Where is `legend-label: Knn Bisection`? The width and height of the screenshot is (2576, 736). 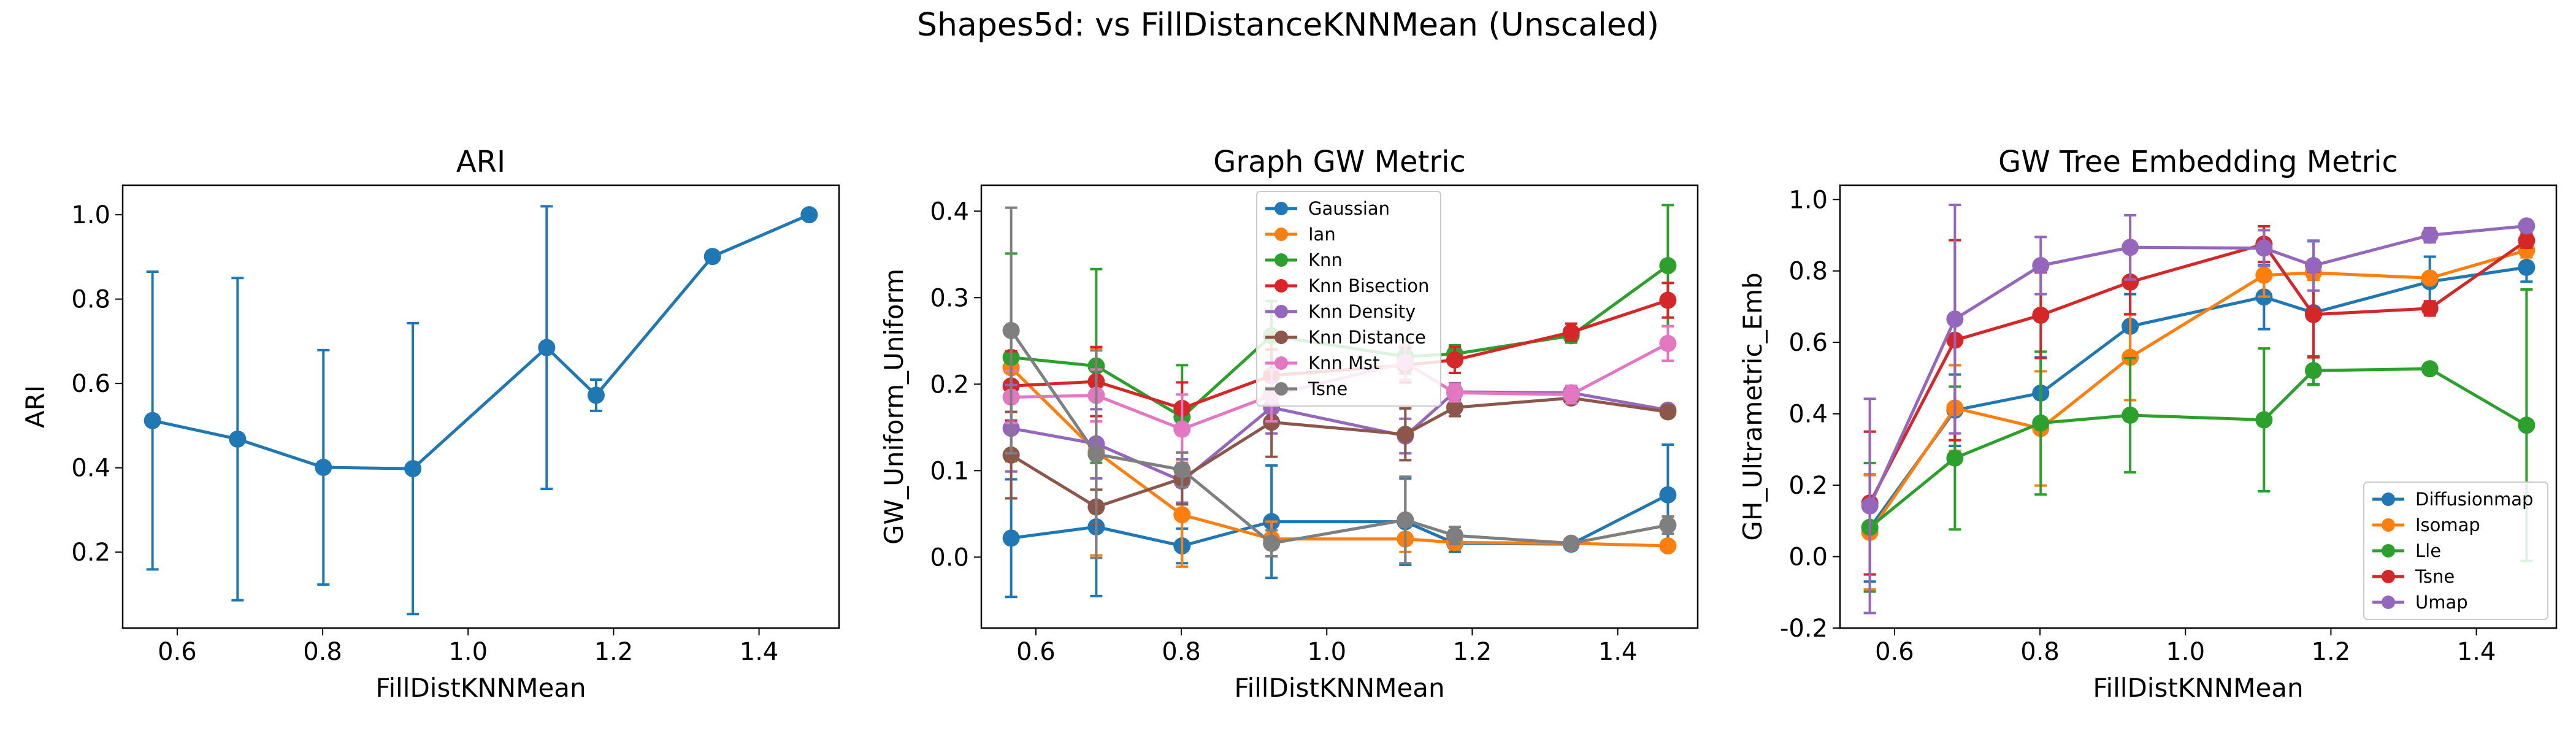 legend-label: Knn Bisection is located at coordinates (1368, 285).